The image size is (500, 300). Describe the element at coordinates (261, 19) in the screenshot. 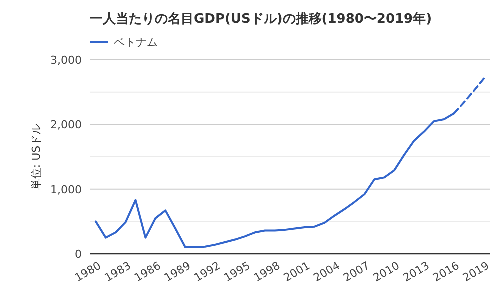

I see `chart-title: 一人当たりの名目GDP(USドル)の推移(1980〜2019年)` at that location.